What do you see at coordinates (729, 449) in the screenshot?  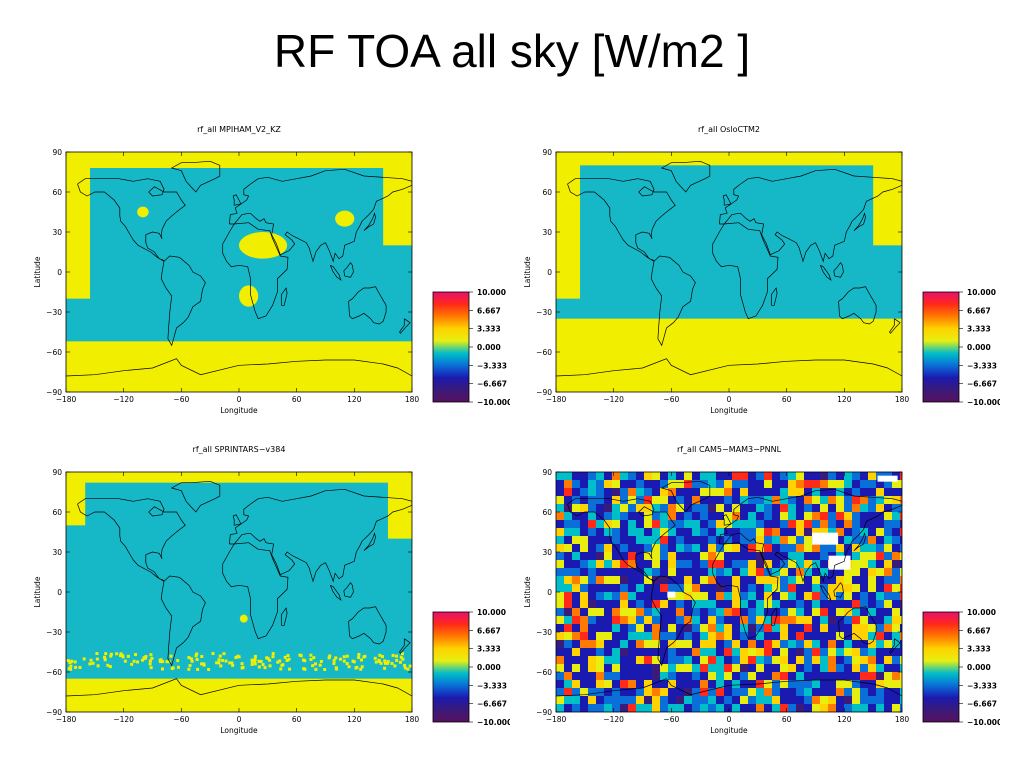 I see `panel-title: rf_all CAM5−MAM3−PNNL` at bounding box center [729, 449].